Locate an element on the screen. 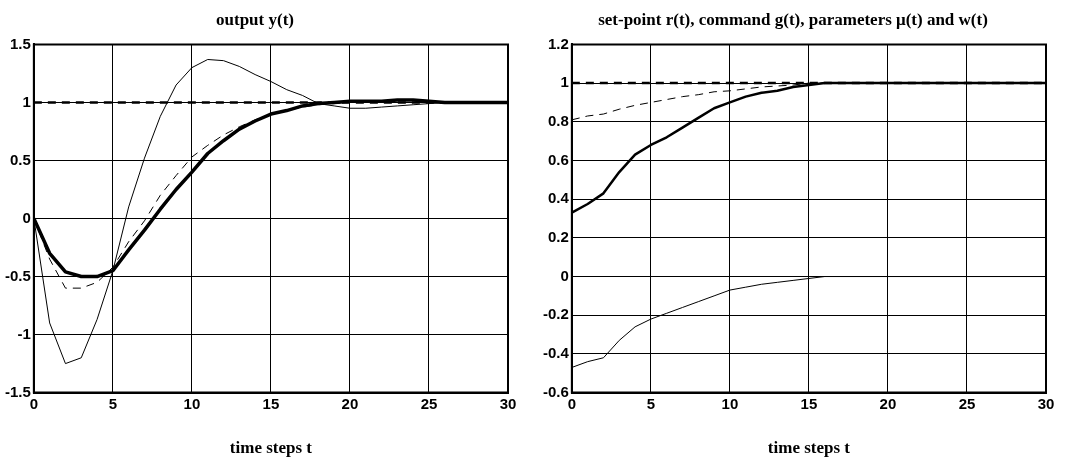 Image resolution: width=1077 pixels, height=467 pixels. y-tick-label: -0.2 is located at coordinates (555, 314).